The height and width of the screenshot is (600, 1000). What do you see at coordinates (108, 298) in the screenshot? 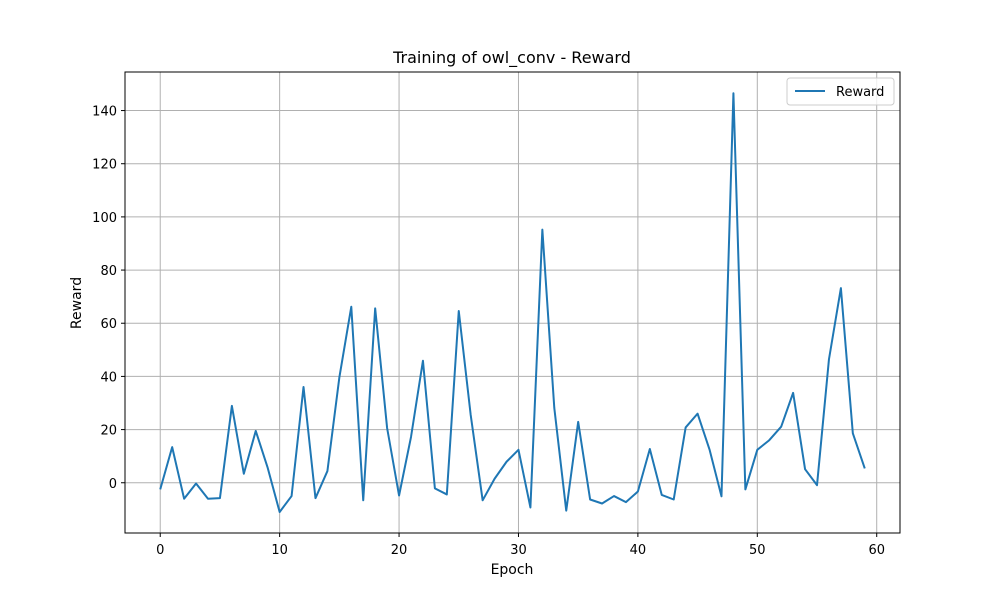
I see `y-axis-ticks: 0 20 40 60 80 100 120 140` at bounding box center [108, 298].